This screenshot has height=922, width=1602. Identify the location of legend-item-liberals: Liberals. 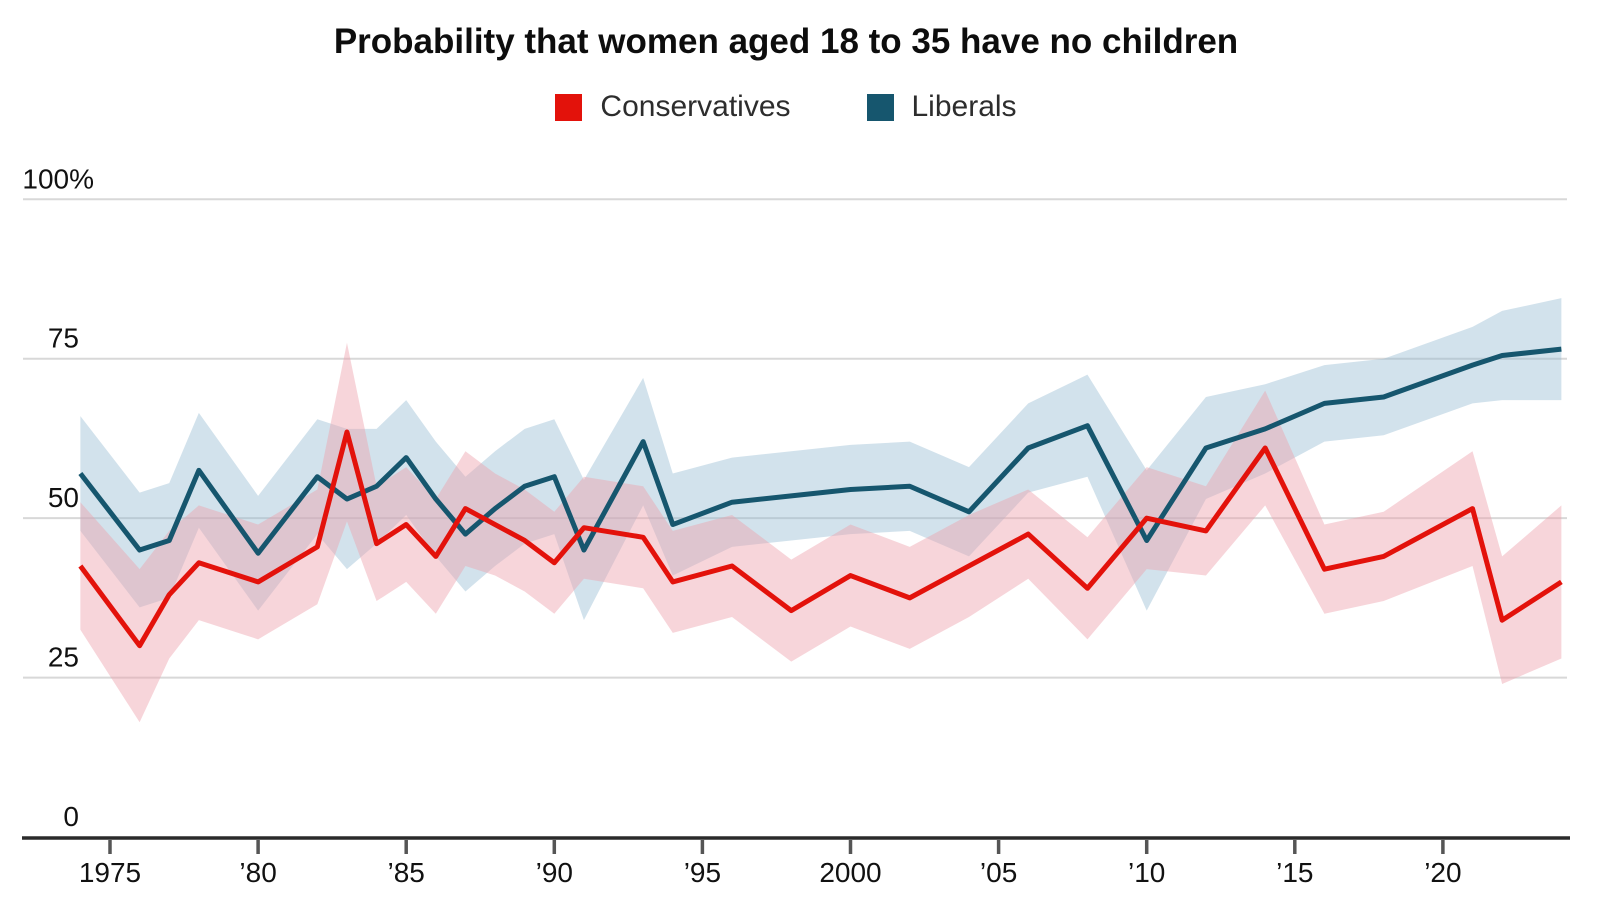
(941, 107).